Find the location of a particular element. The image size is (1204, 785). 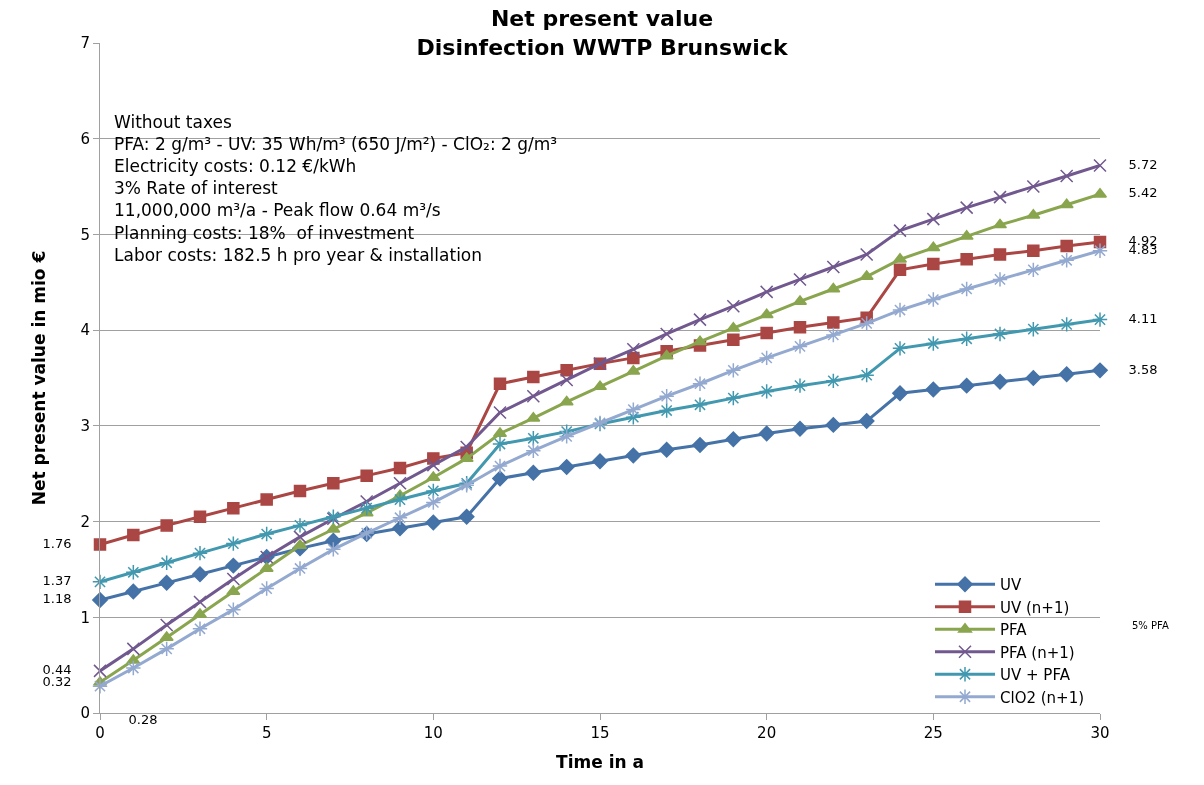

x-tick-label: 0 is located at coordinates (100, 733).